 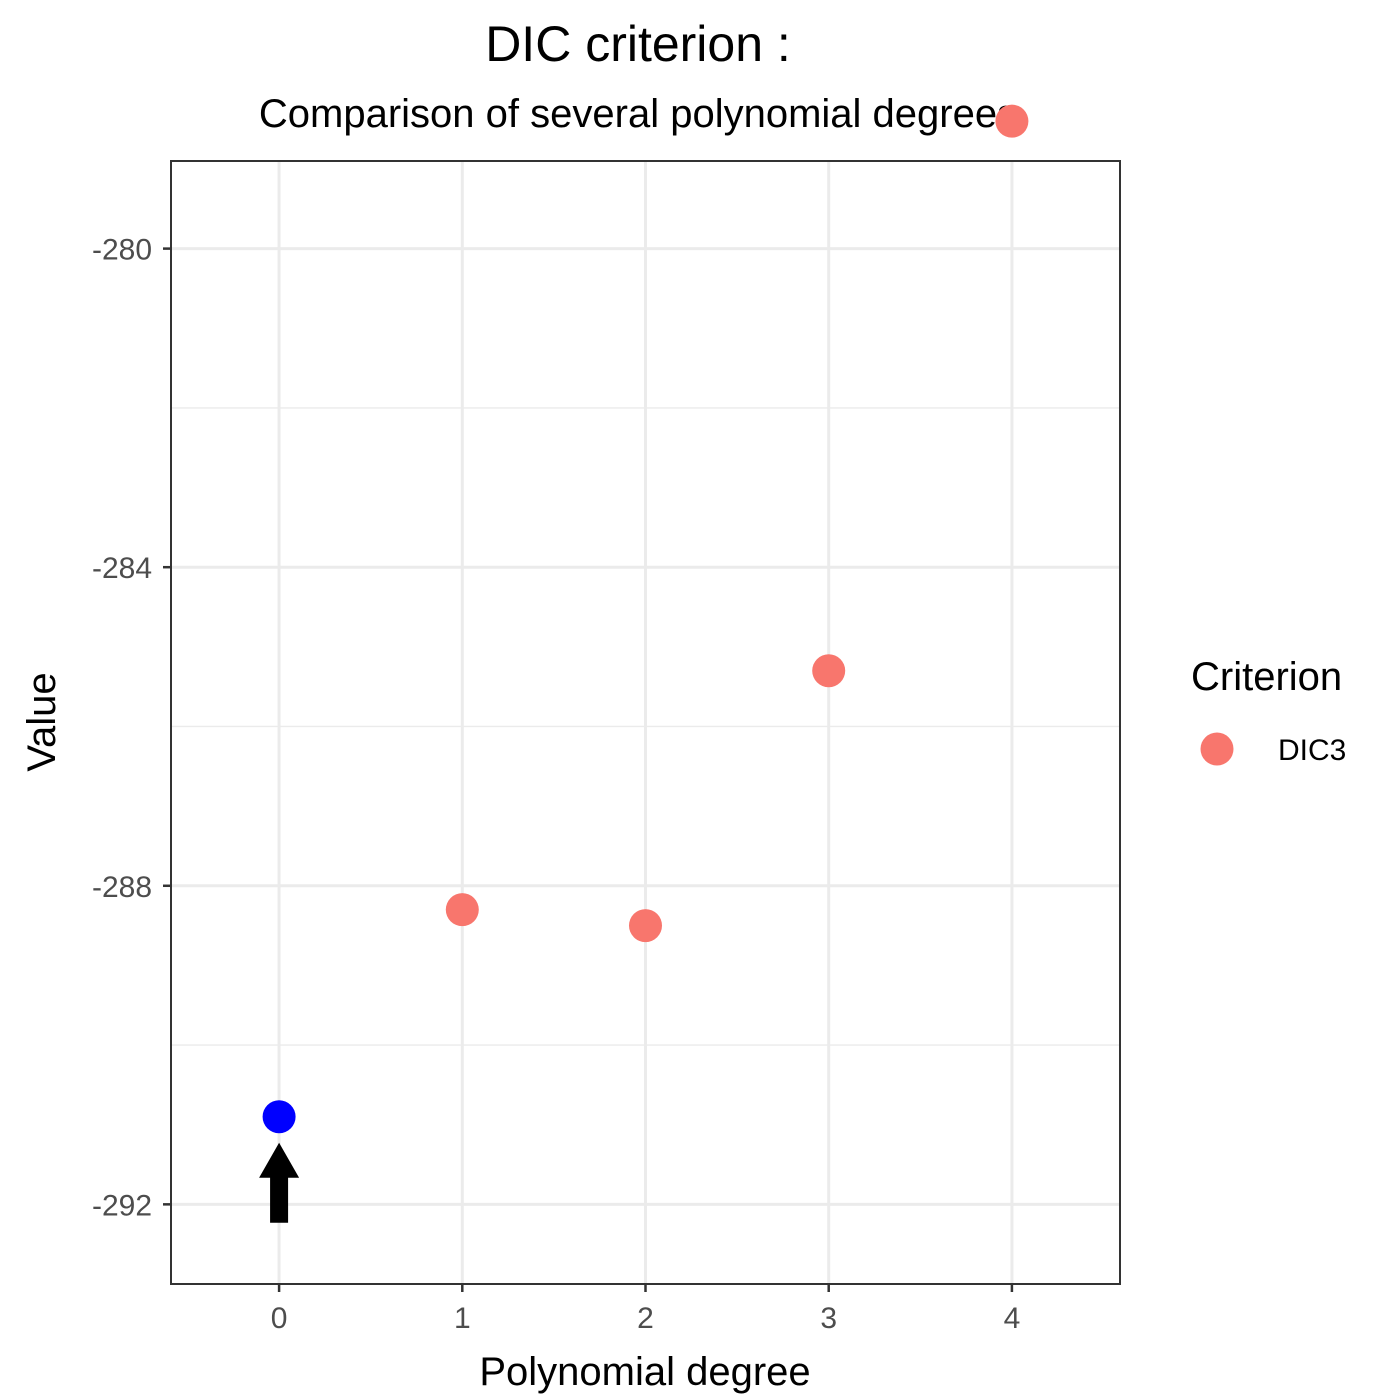 I want to click on y-tick-label: -288, so click(x=122, y=887).